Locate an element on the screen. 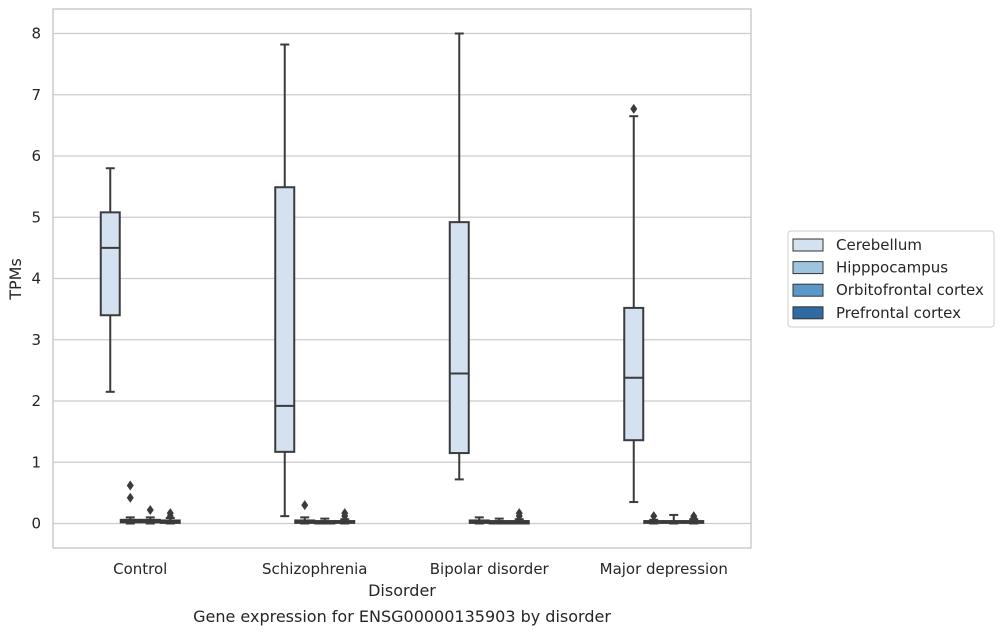 The image size is (1003, 638). box-cerebellum-major-depression is located at coordinates (634, 303).